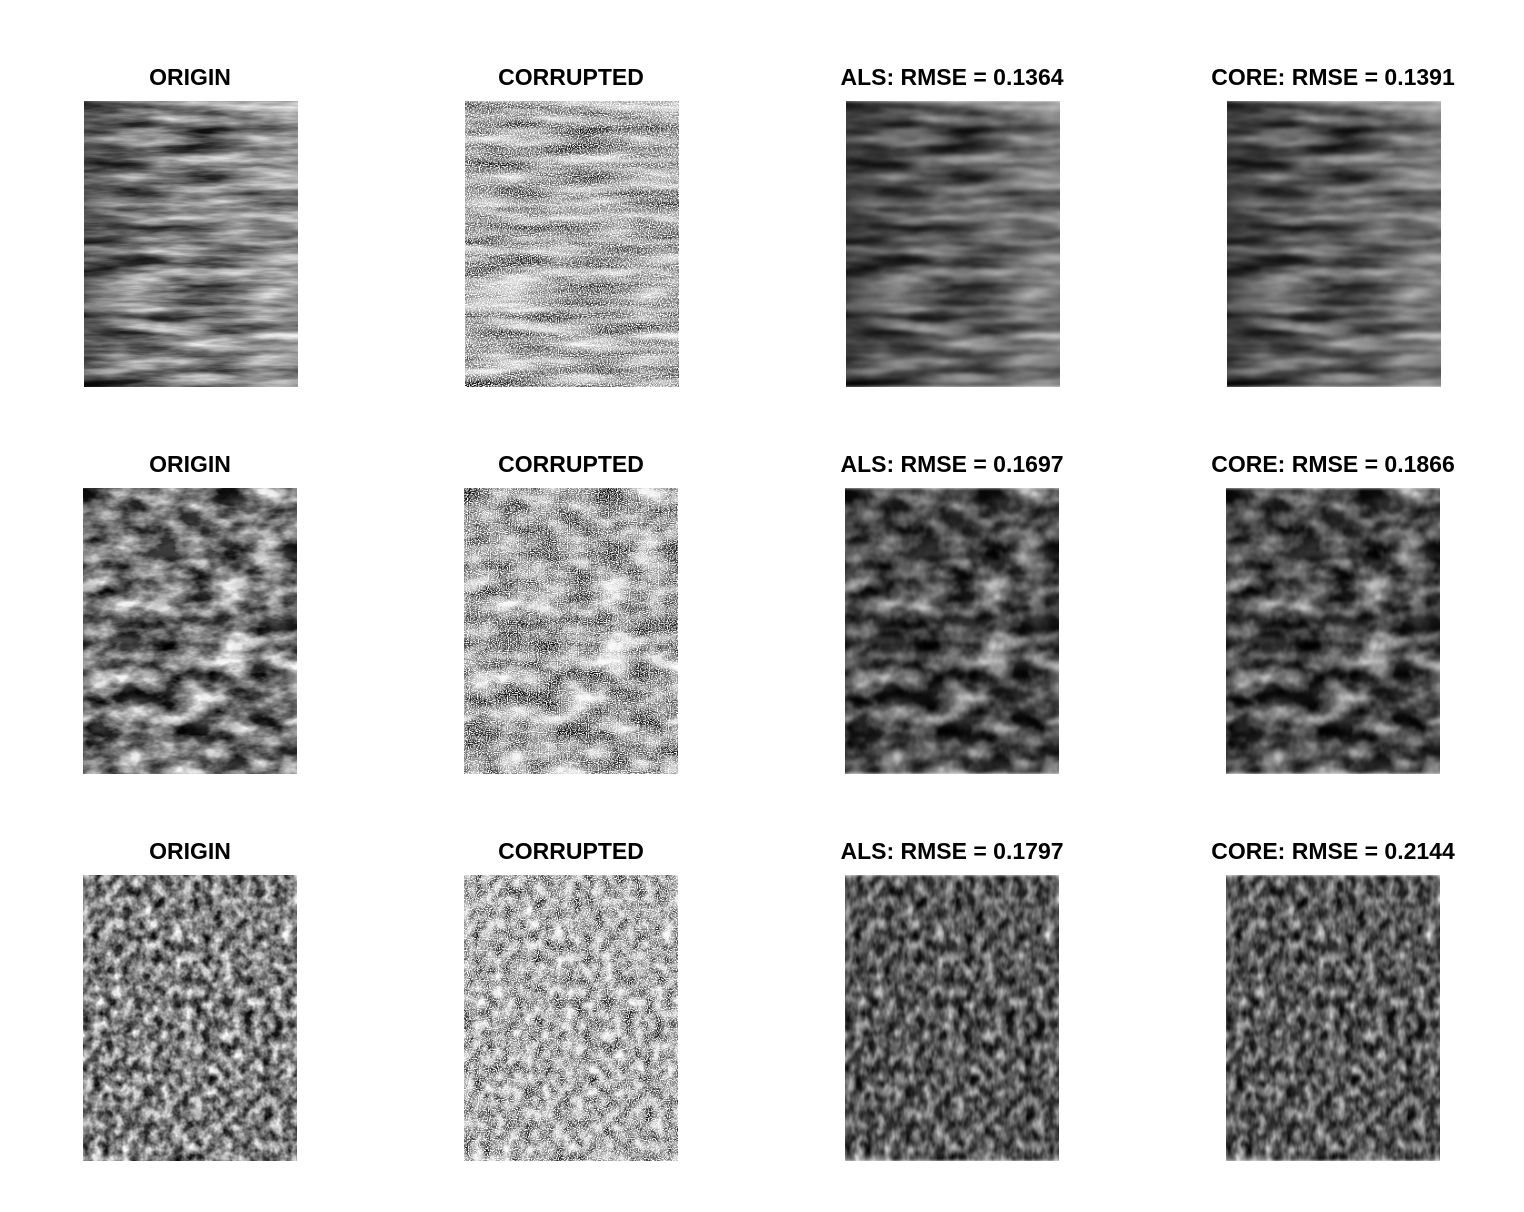  I want to click on image-corrupted-r3, so click(571, 1018).